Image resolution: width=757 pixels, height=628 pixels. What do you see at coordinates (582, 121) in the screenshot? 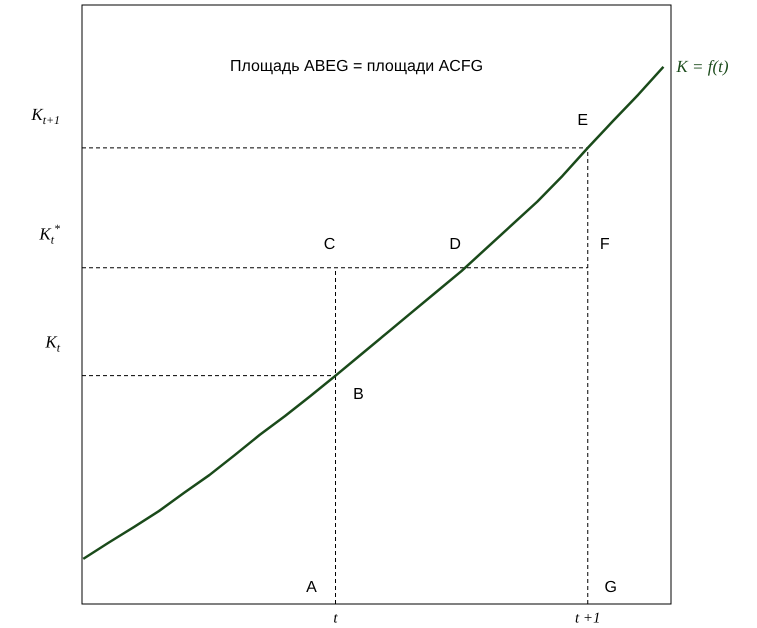
I see `annotation: E` at bounding box center [582, 121].